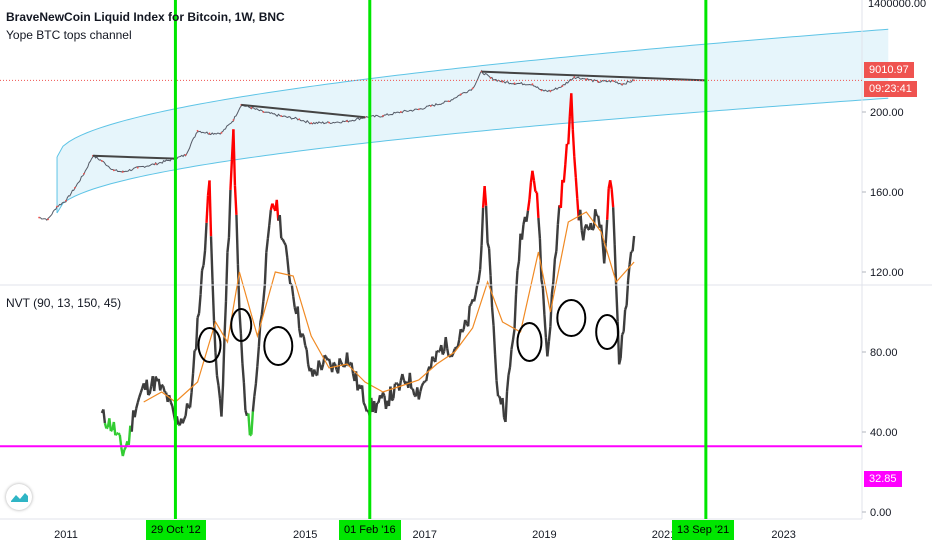 The image size is (932, 550). What do you see at coordinates (544, 535) in the screenshot?
I see `time-axis-tick: 2019` at bounding box center [544, 535].